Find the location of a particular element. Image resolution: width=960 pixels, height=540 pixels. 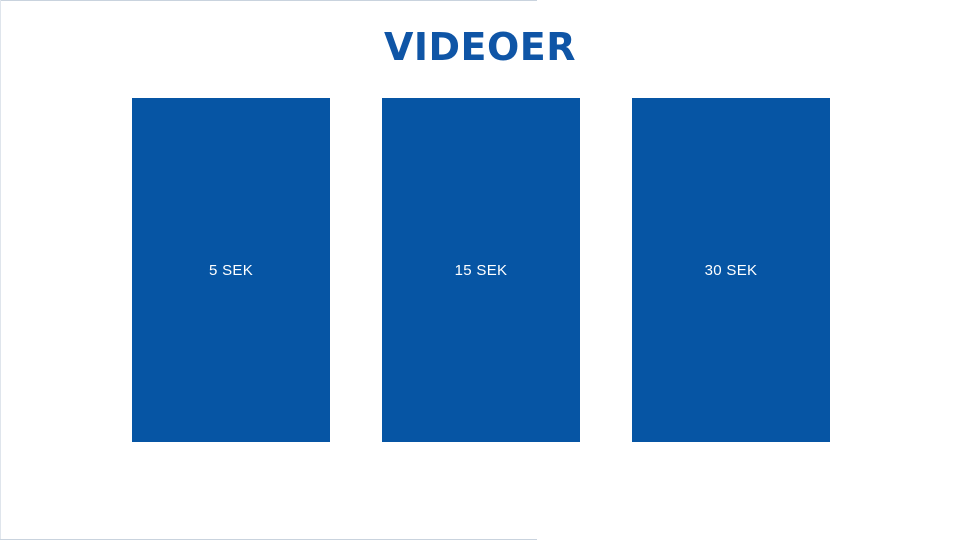

slide-left-edge is located at coordinates (0, 270).